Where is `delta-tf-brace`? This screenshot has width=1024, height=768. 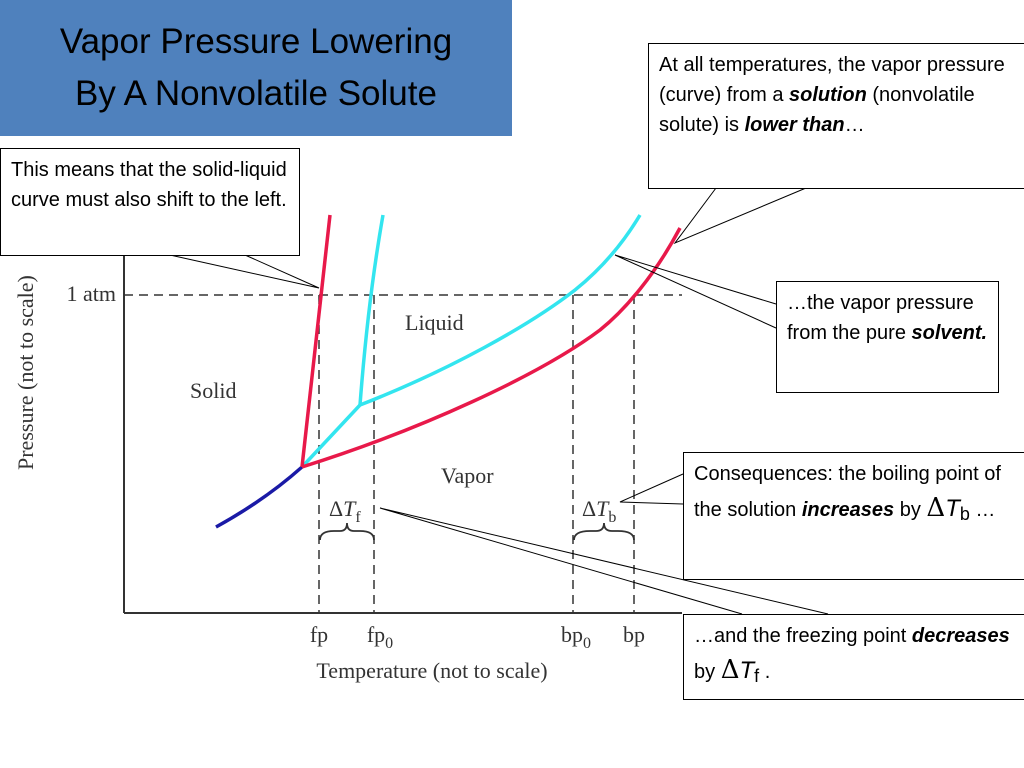
delta-tf-brace is located at coordinates (347, 531).